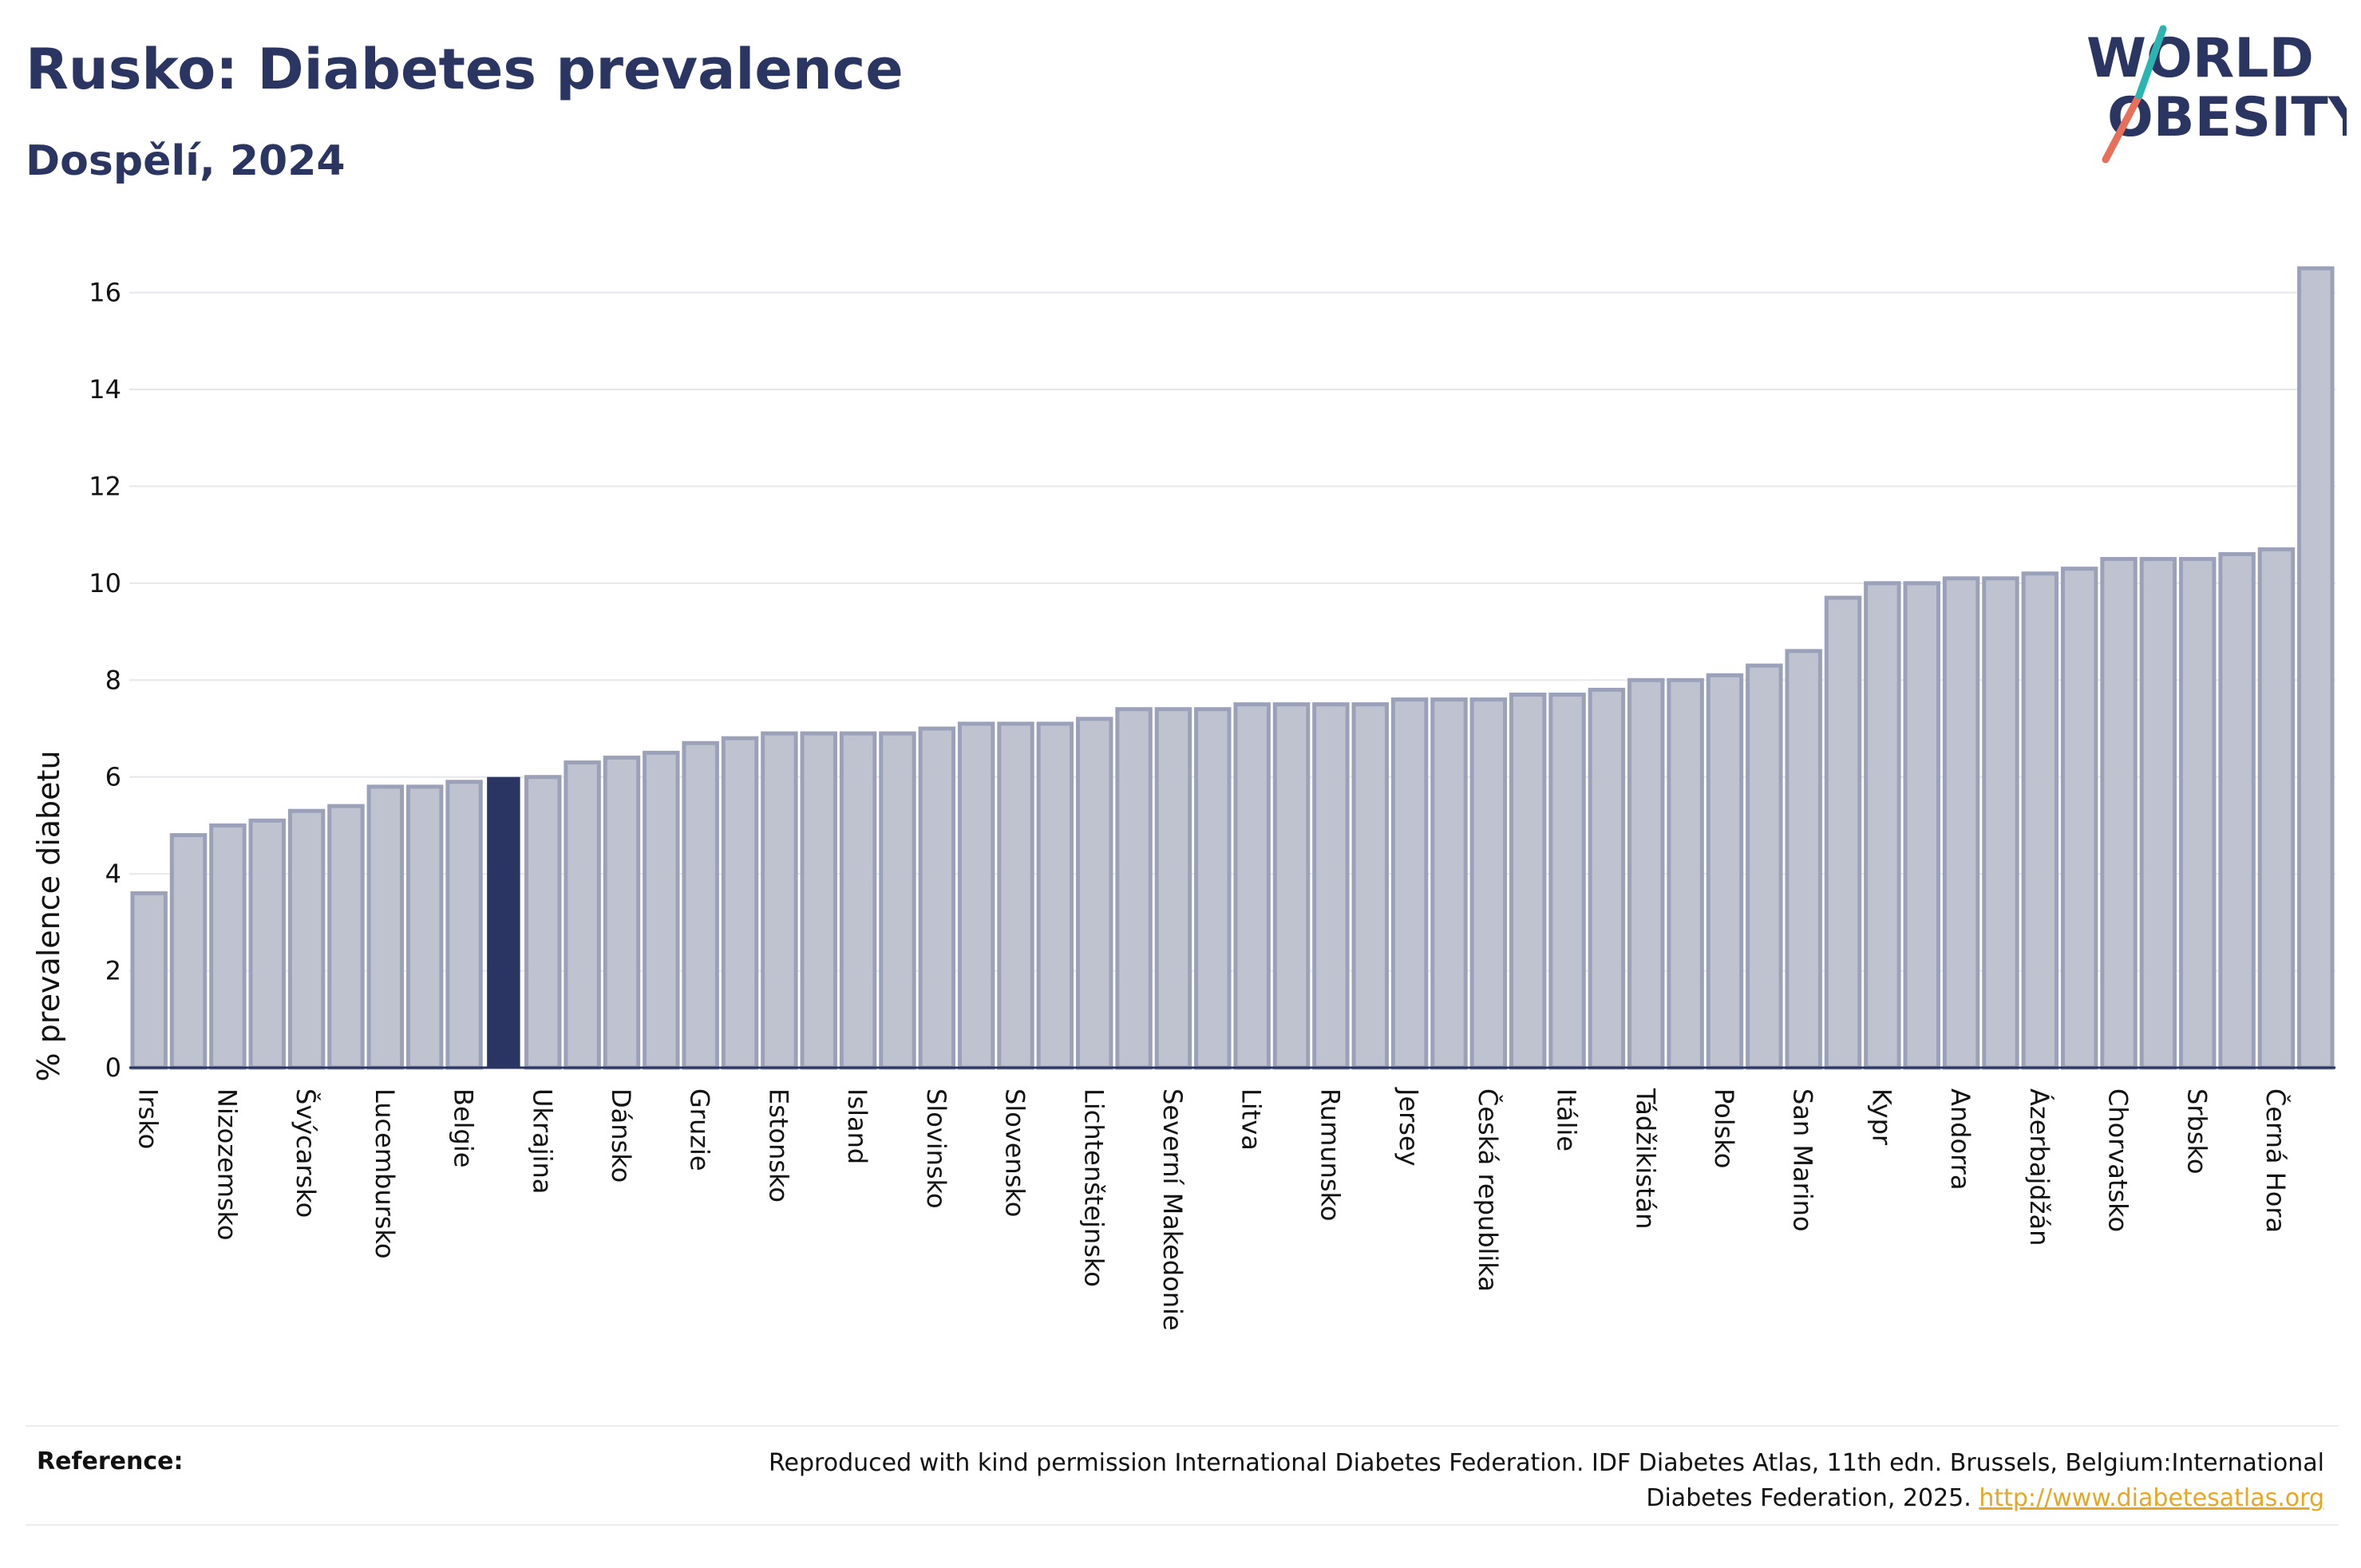  Describe the element at coordinates (306, 1153) in the screenshot. I see `x-tick-label: Švýcarsko` at that location.